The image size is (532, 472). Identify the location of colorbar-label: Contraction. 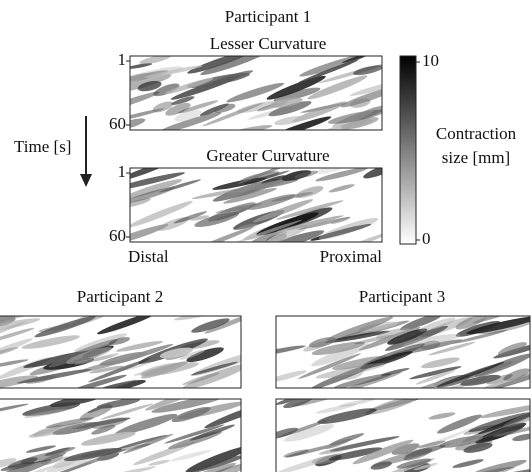
(476, 133).